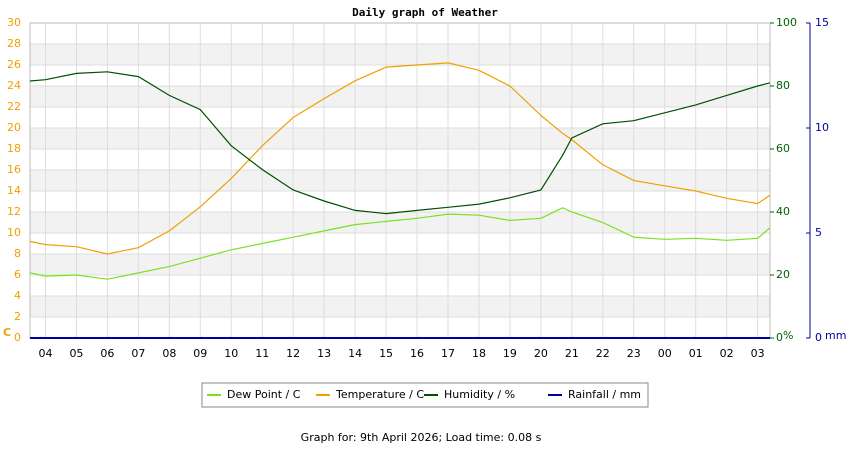 The width and height of the screenshot is (850, 450). What do you see at coordinates (788, 335) in the screenshot?
I see `y2-axis-unit: %` at bounding box center [788, 335].